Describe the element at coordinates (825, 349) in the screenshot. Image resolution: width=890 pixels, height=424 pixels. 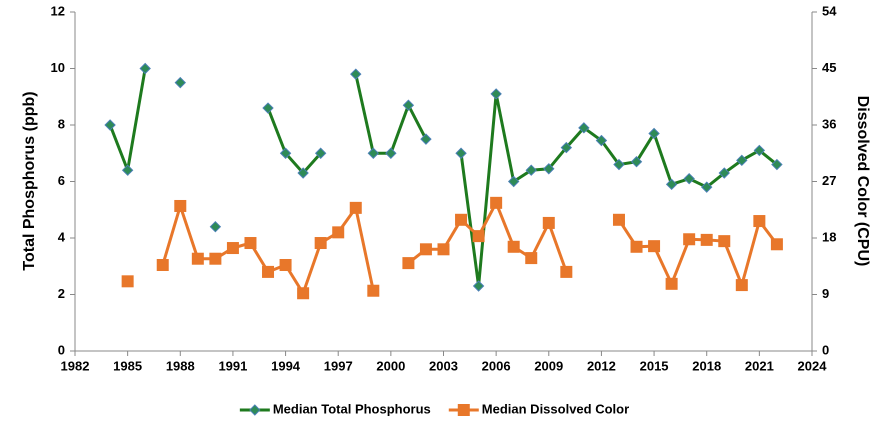
I see `y2-tick-label: 0` at that location.